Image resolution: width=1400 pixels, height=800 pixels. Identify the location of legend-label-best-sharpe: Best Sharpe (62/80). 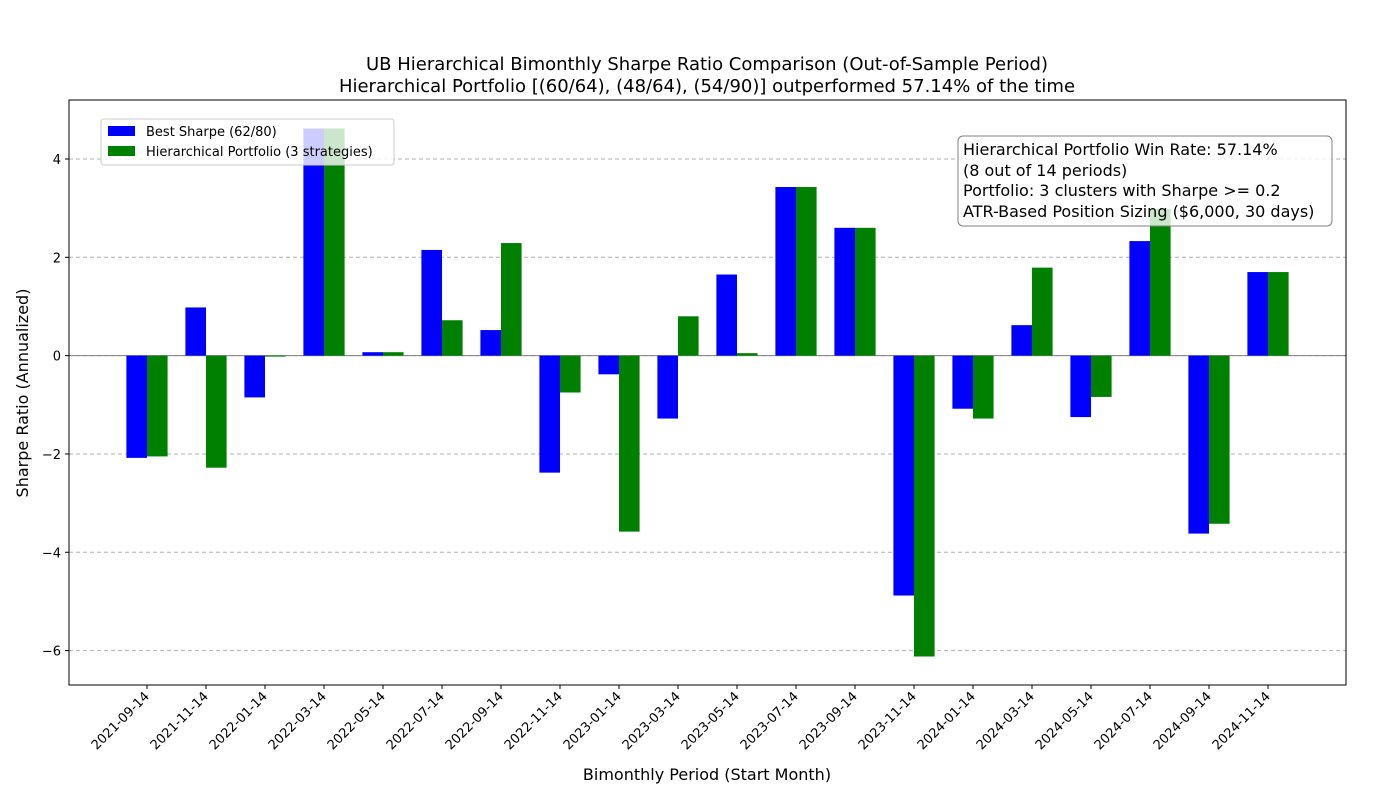
(211, 132).